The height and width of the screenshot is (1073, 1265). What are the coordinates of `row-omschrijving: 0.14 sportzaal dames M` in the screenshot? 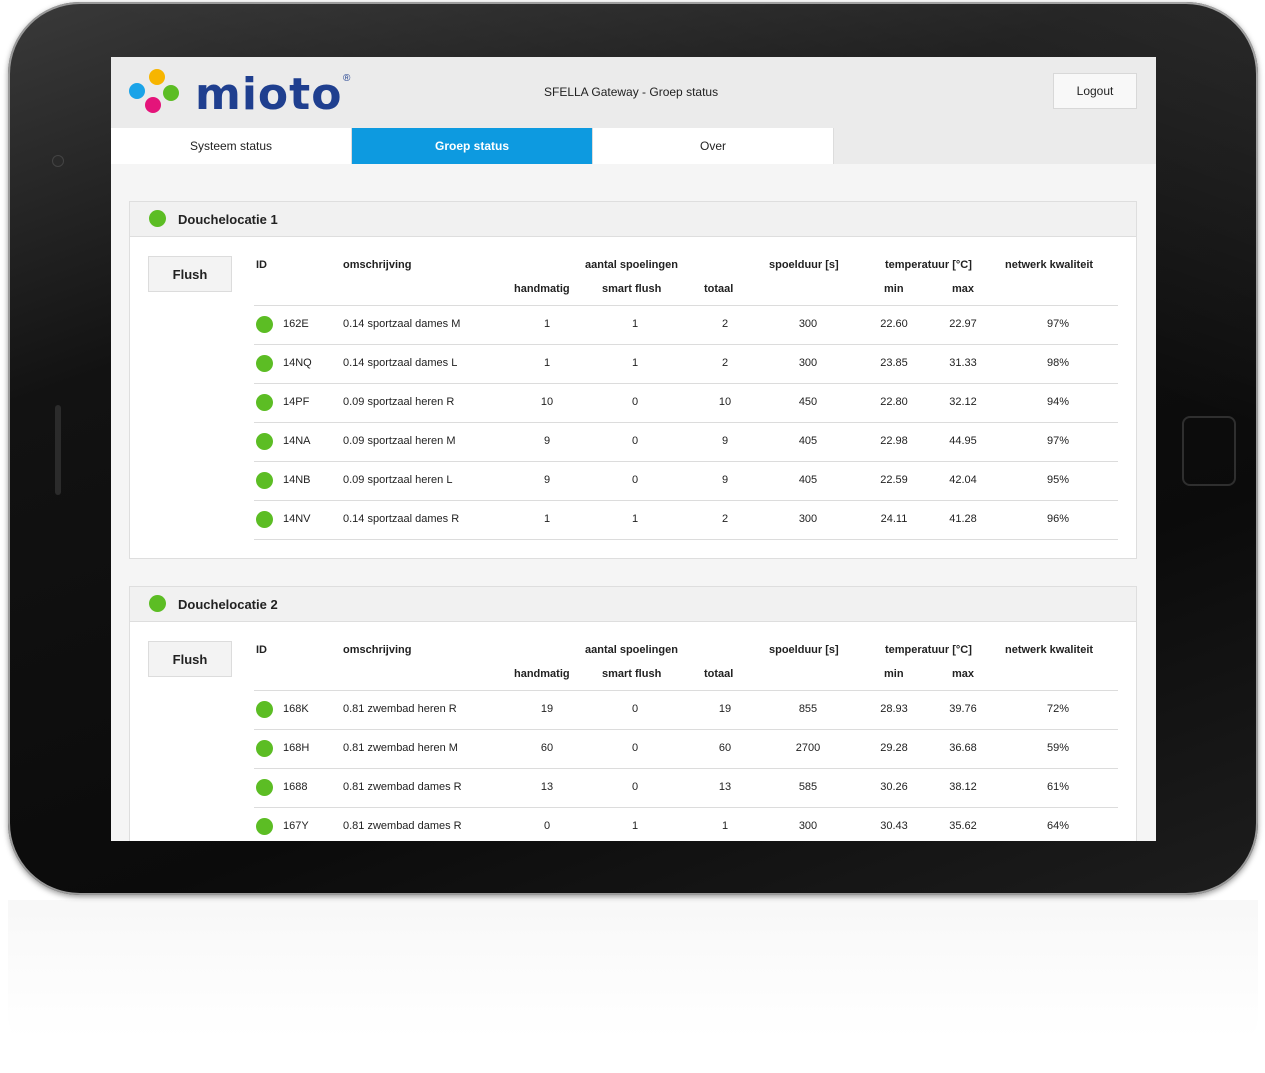 It's located at (402, 324).